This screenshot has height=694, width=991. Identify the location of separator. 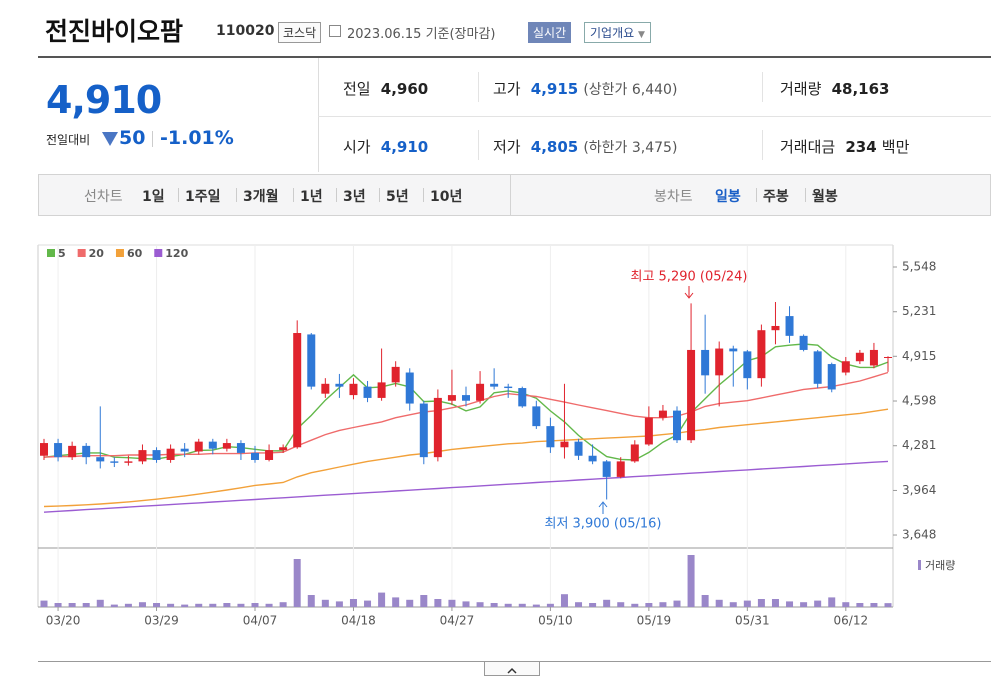
(152, 139).